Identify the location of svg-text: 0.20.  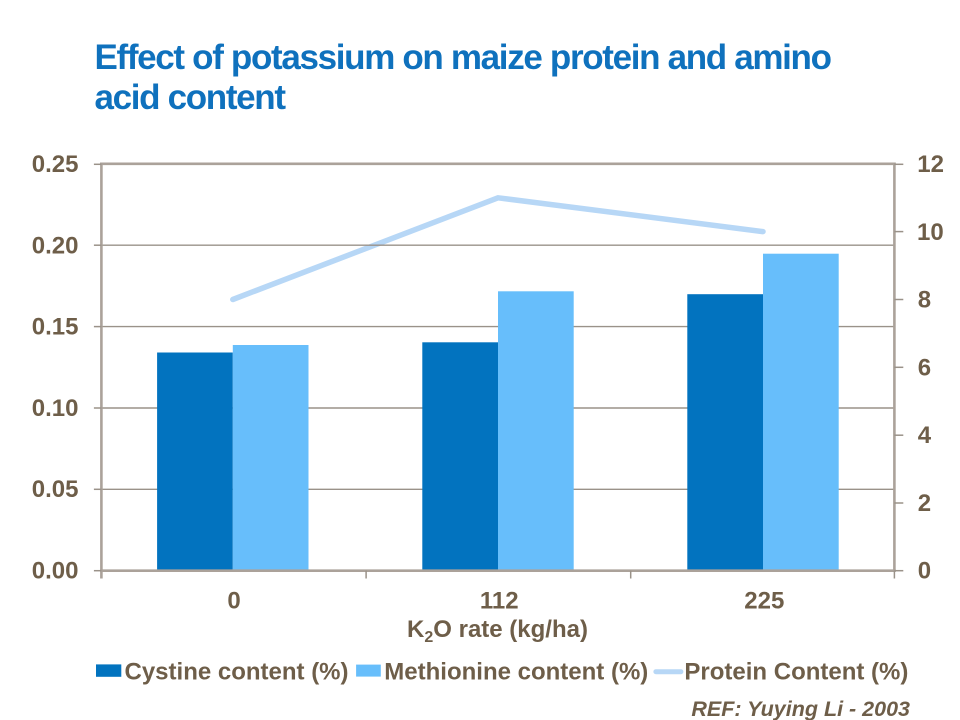
(55, 245).